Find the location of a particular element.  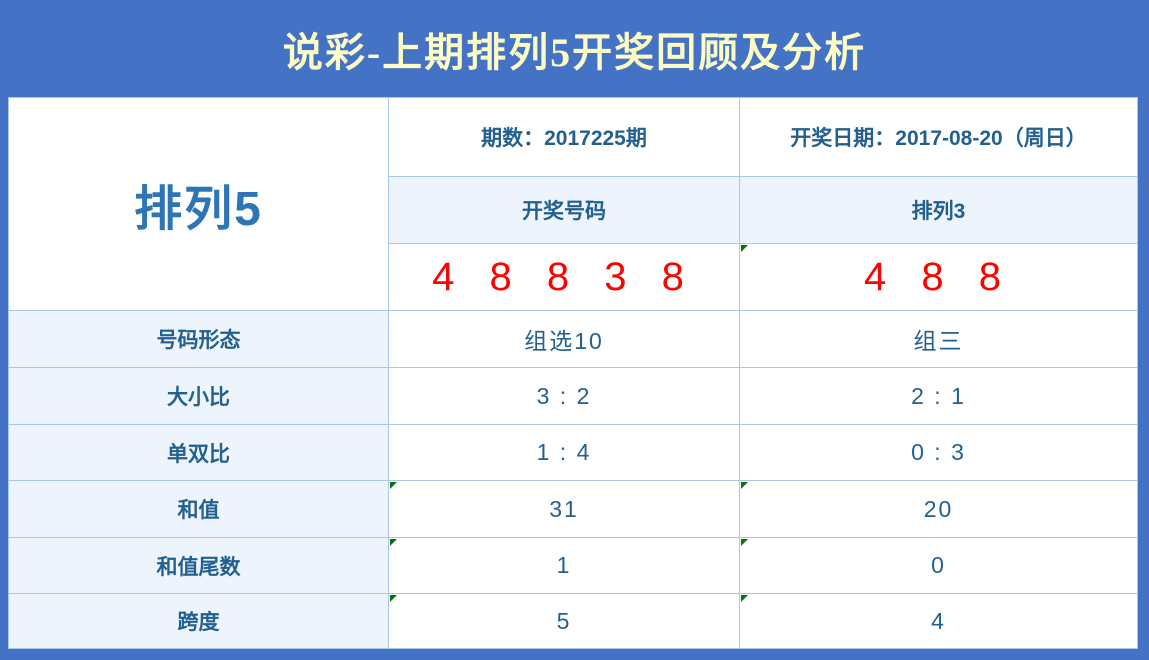

pailie3-numbers: 4 8 8 is located at coordinates (938, 276).